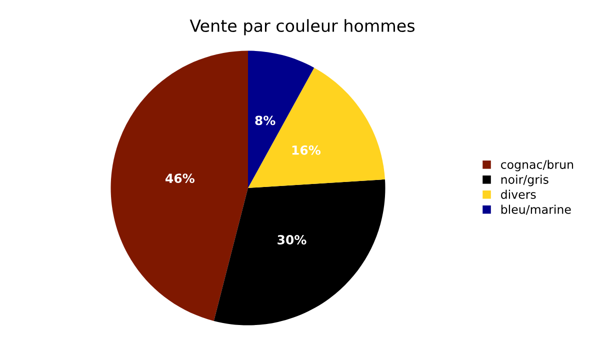  I want to click on data-label: 30%, so click(292, 240).